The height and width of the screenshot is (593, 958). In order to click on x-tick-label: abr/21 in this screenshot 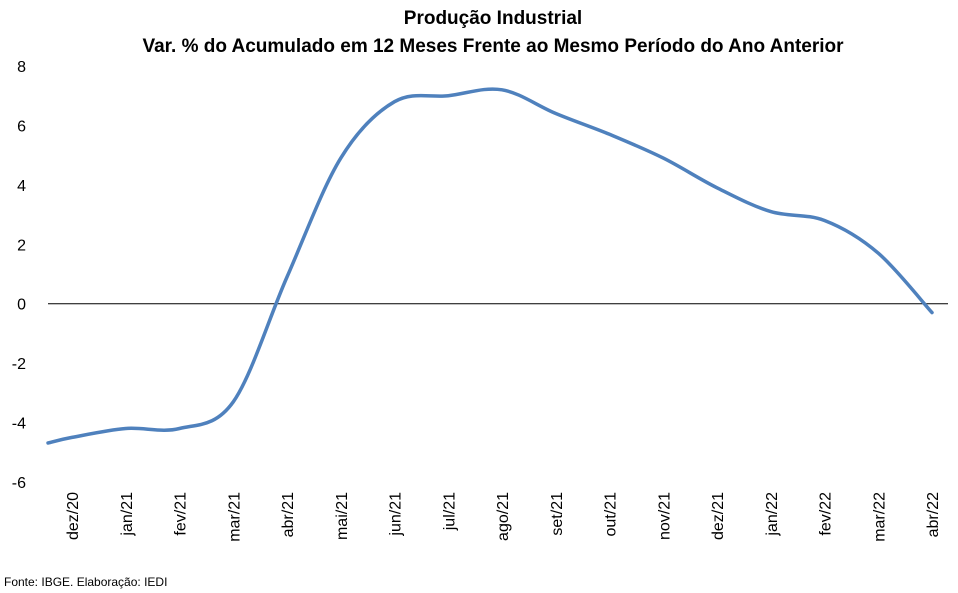, I will do `click(288, 514)`.